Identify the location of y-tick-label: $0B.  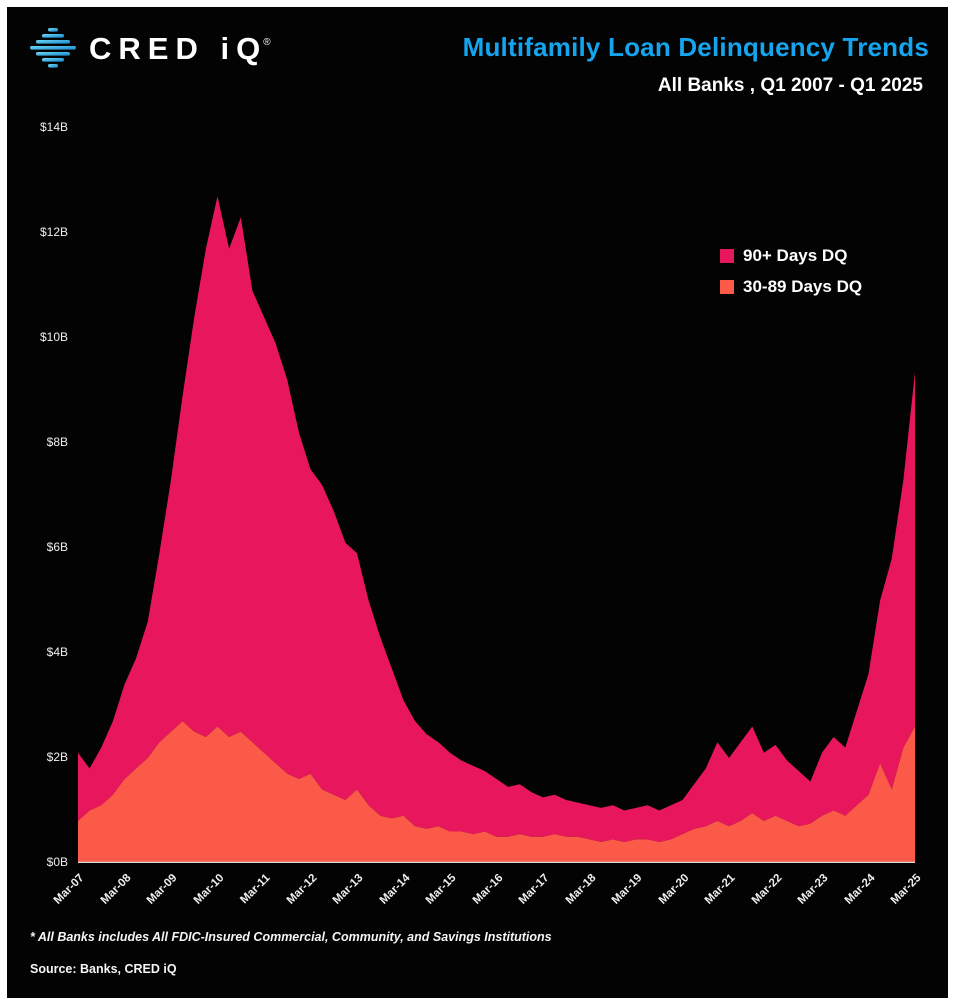
(57, 862).